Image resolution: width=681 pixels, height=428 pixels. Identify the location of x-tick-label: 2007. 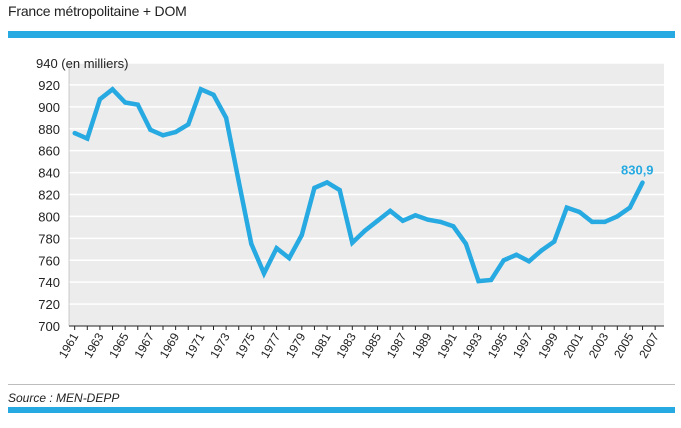
(649, 345).